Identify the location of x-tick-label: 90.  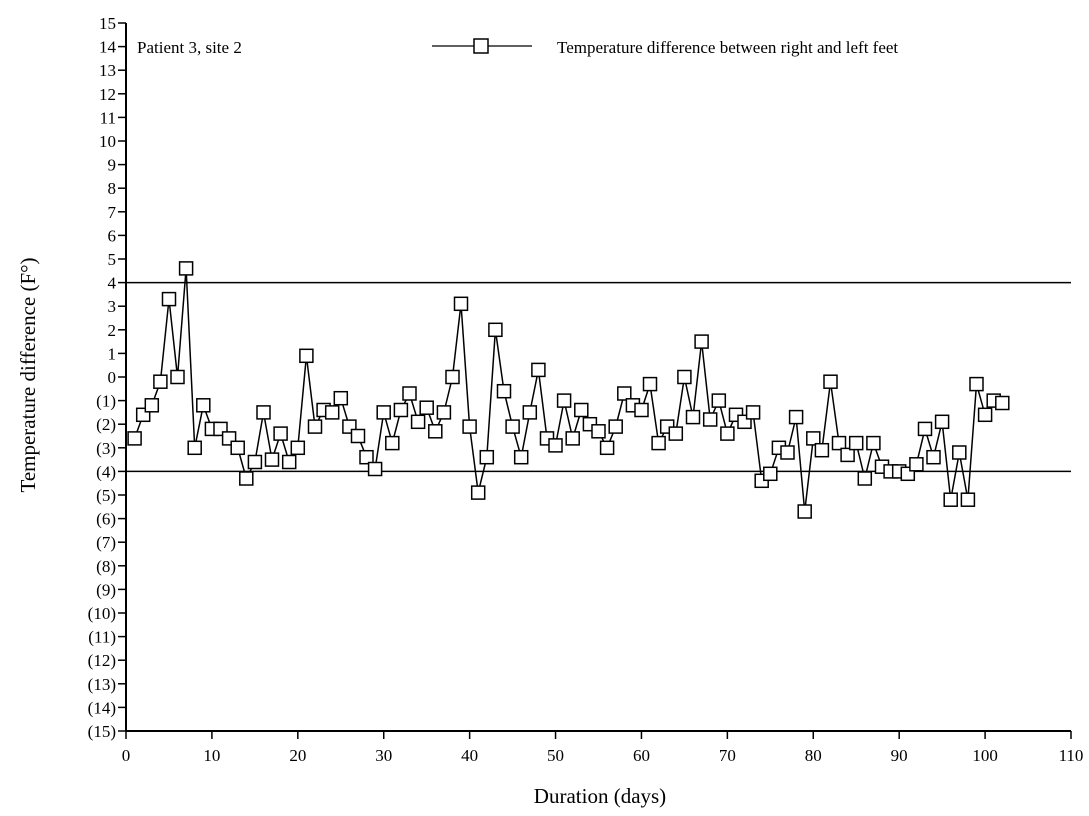
(899, 755).